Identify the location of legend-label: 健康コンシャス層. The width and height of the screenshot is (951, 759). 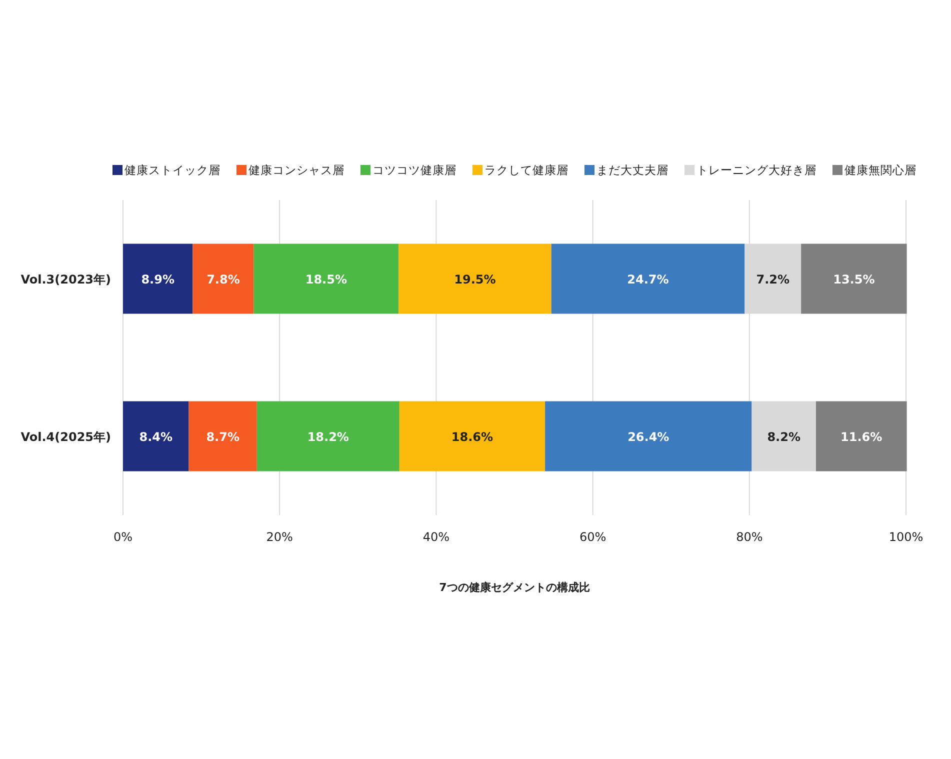
(296, 170).